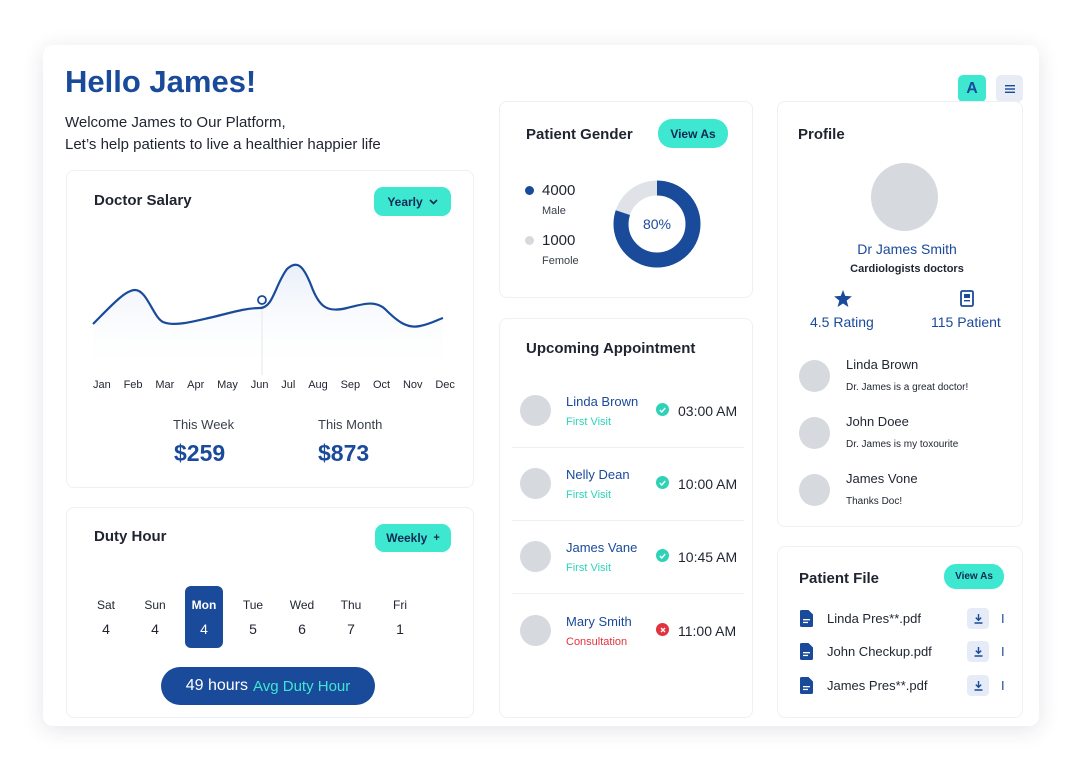 The width and height of the screenshot is (1082, 771). I want to click on appointment-time: 10:45 AM, so click(708, 557).